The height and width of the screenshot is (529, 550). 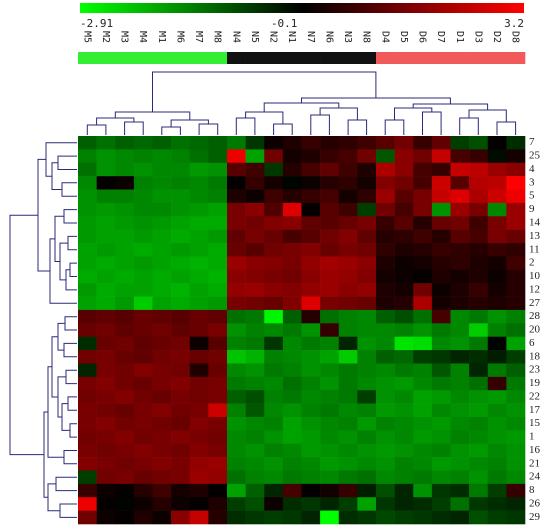 What do you see at coordinates (535, 356) in the screenshot?
I see `row-label: 18` at bounding box center [535, 356].